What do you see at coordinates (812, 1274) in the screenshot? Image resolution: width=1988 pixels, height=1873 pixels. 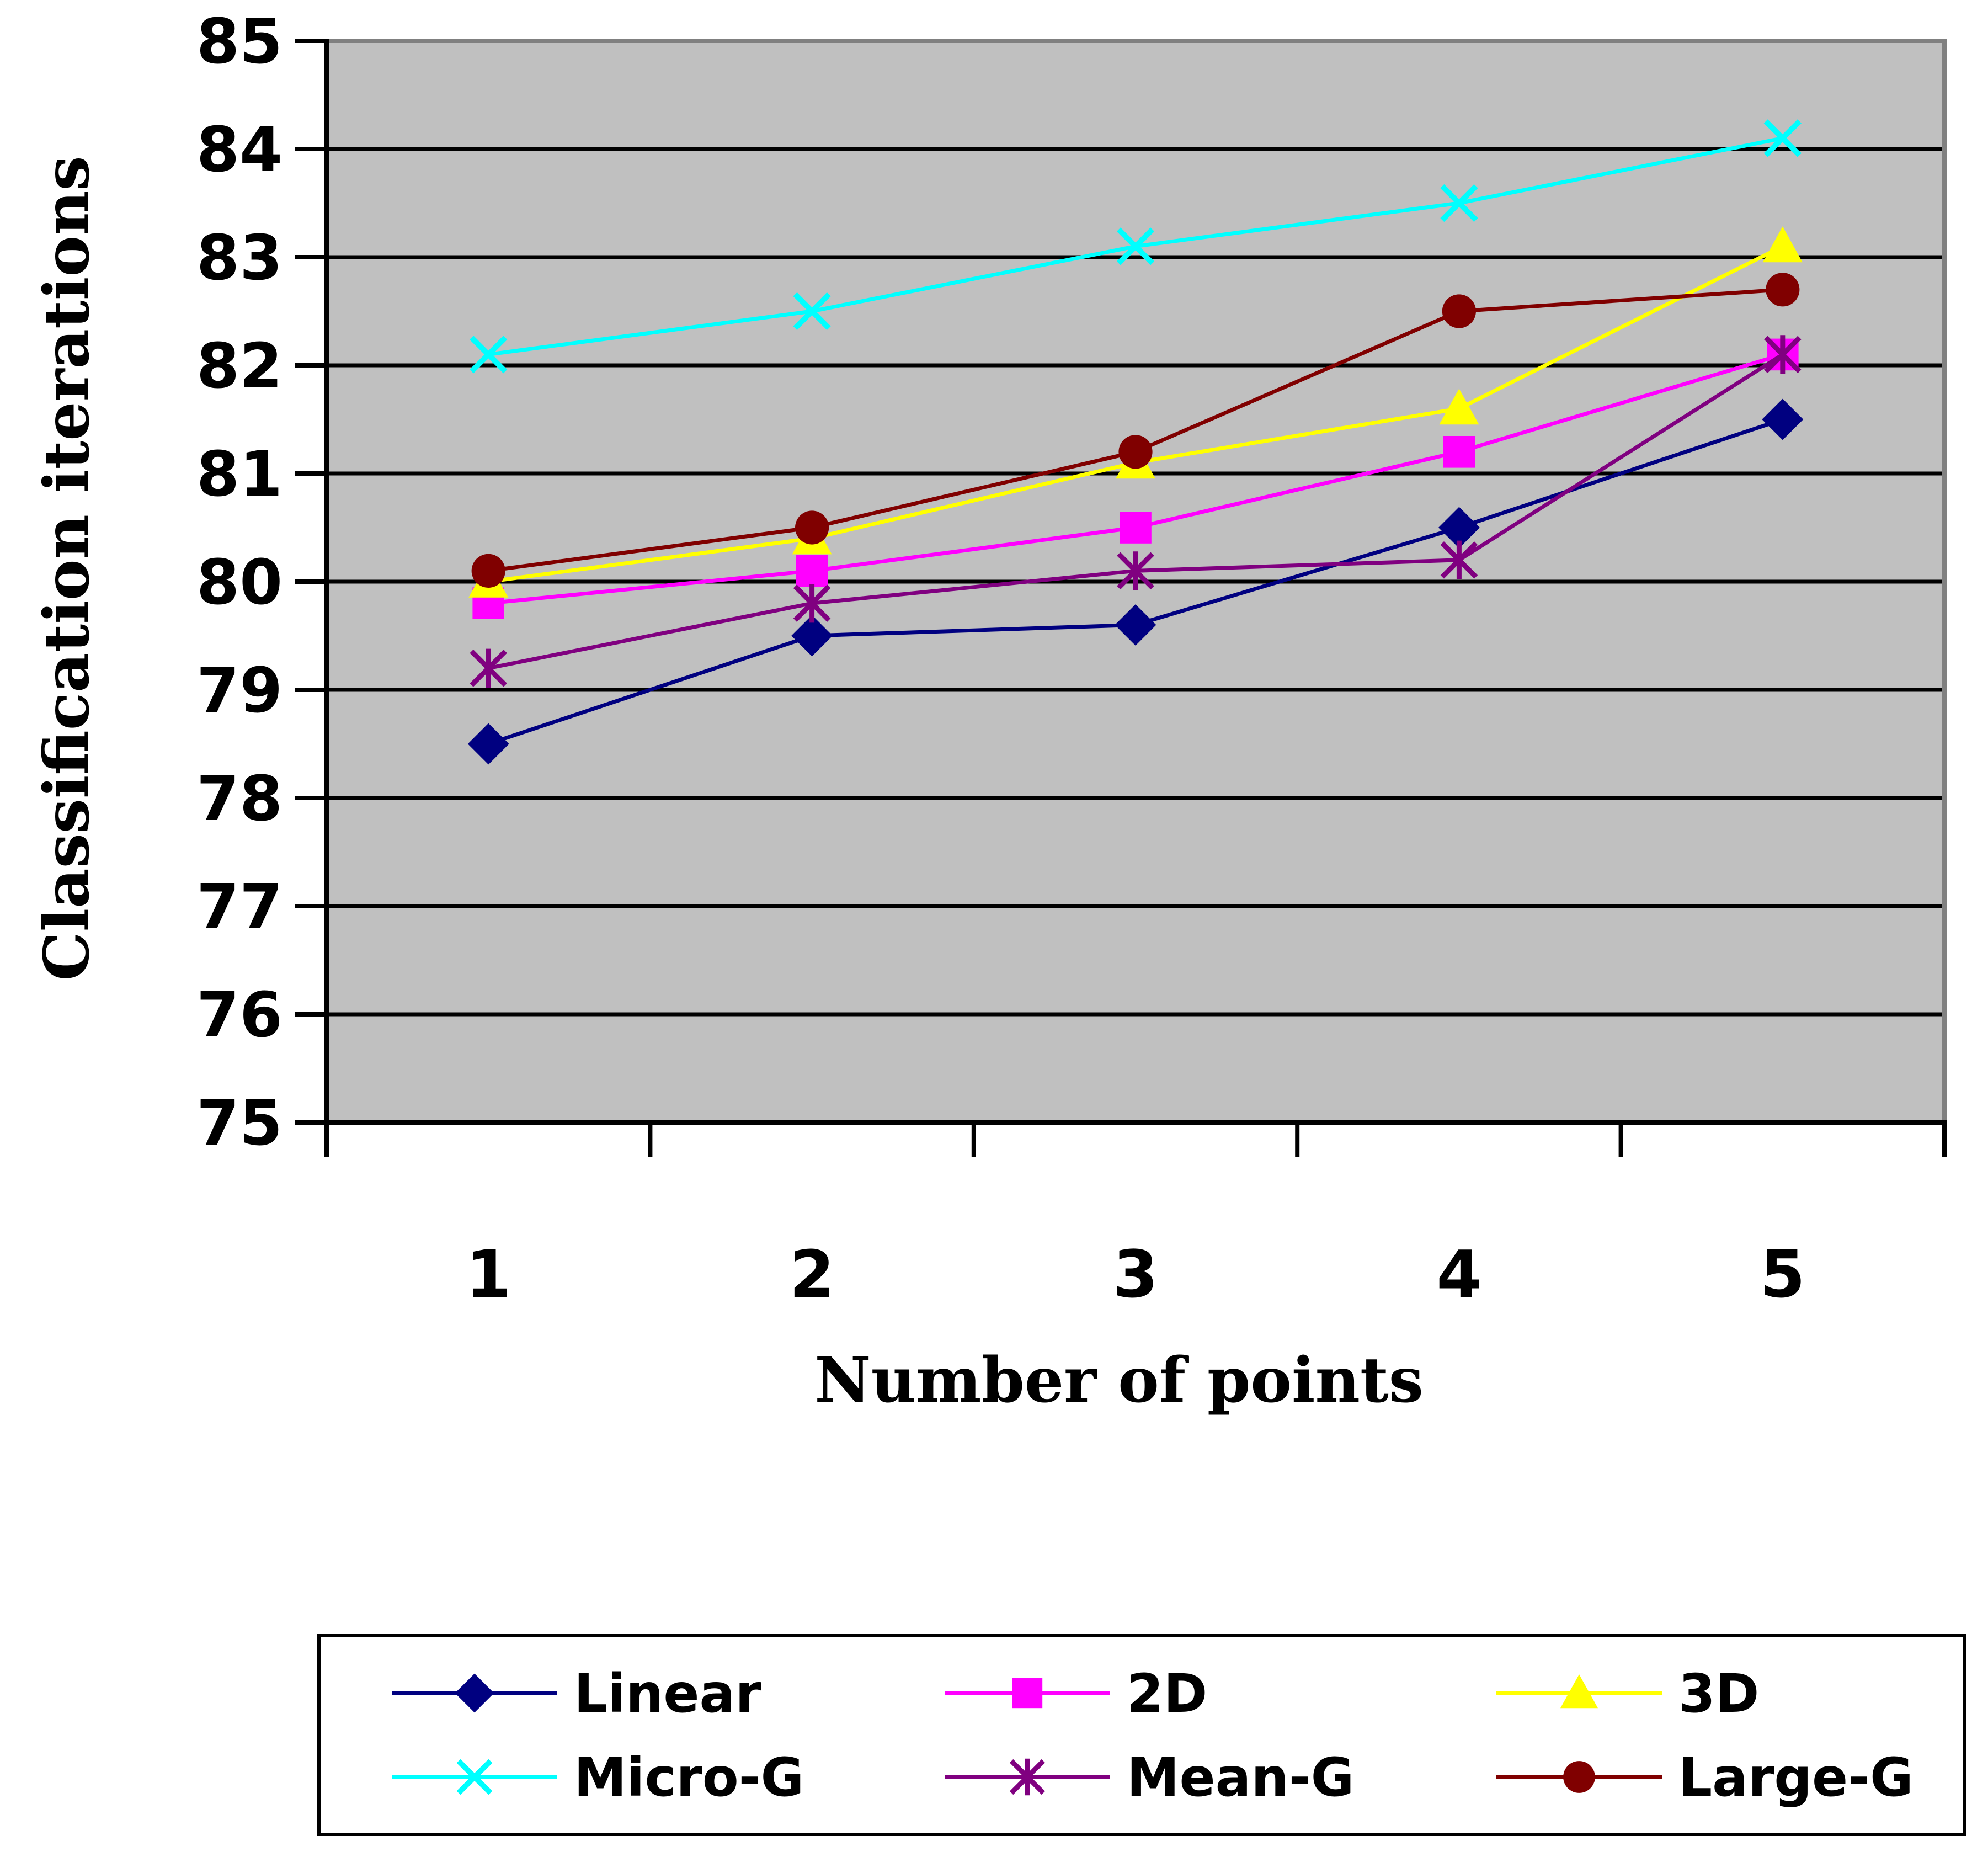 I see `x-tick-label: 2` at bounding box center [812, 1274].